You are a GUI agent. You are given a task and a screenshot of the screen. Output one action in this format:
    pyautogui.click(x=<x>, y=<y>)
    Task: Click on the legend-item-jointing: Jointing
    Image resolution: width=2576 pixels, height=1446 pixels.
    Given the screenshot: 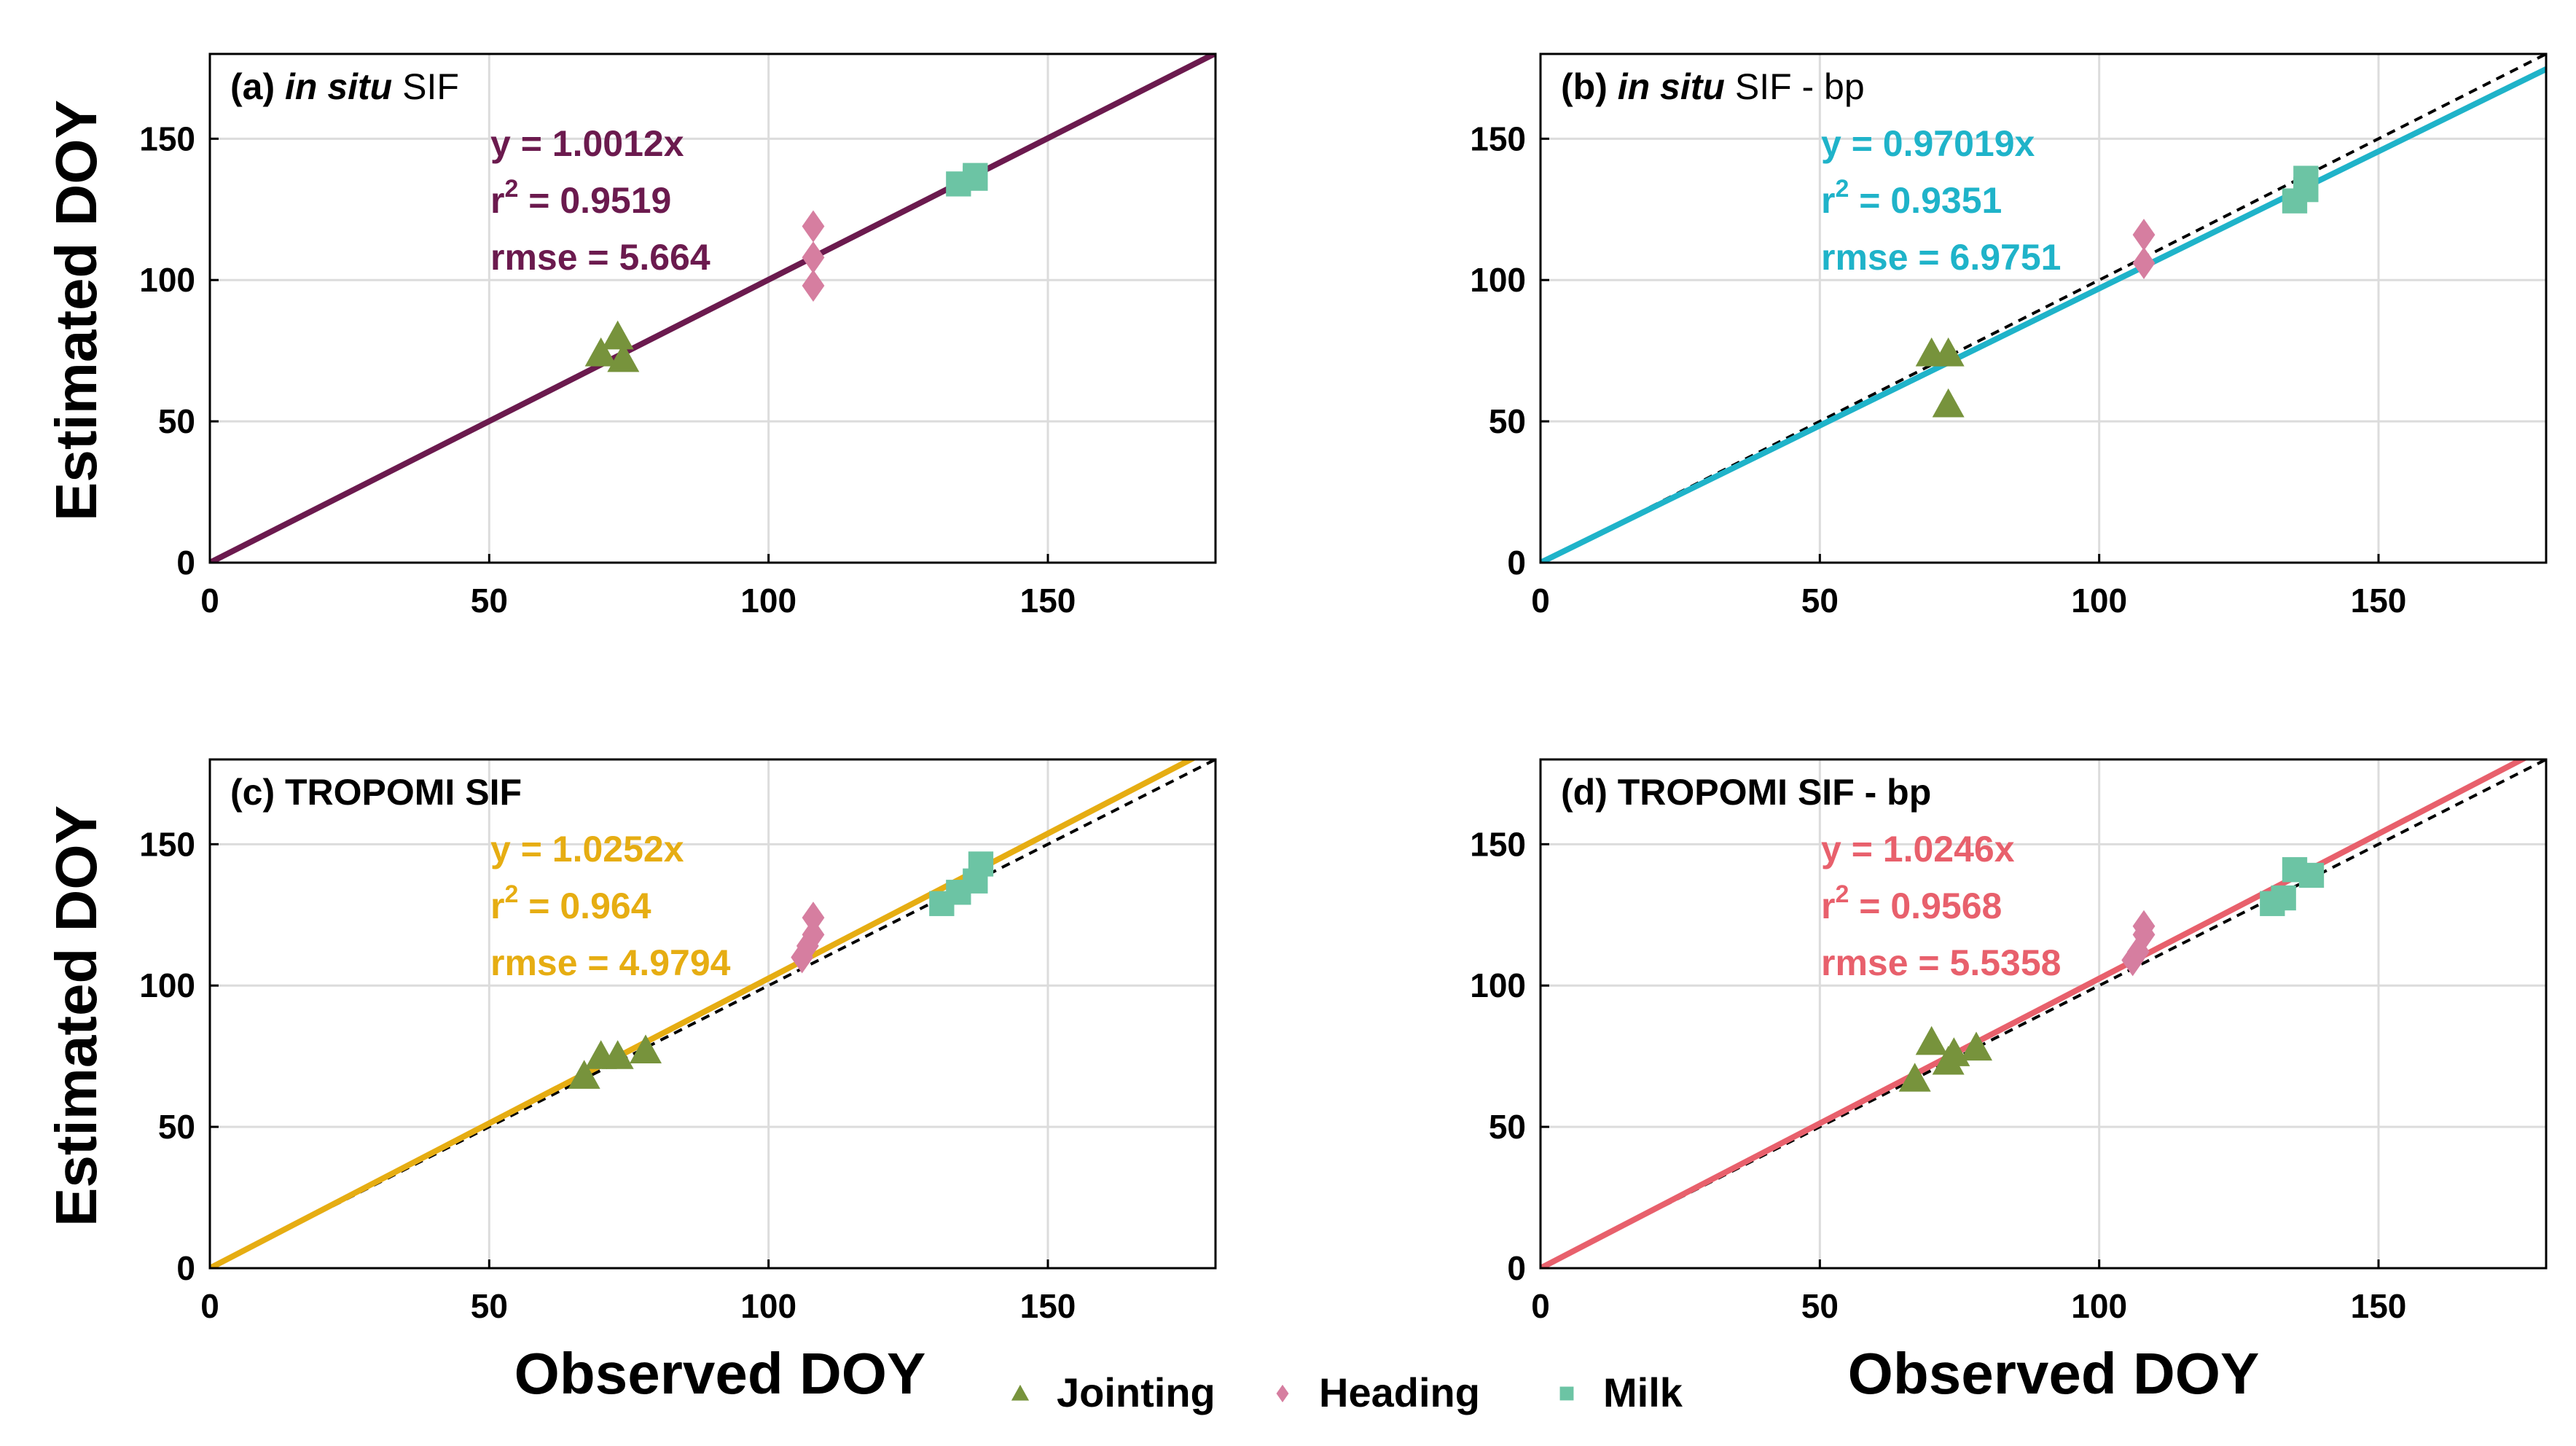 What is the action you would take?
    pyautogui.click(x=1113, y=1392)
    